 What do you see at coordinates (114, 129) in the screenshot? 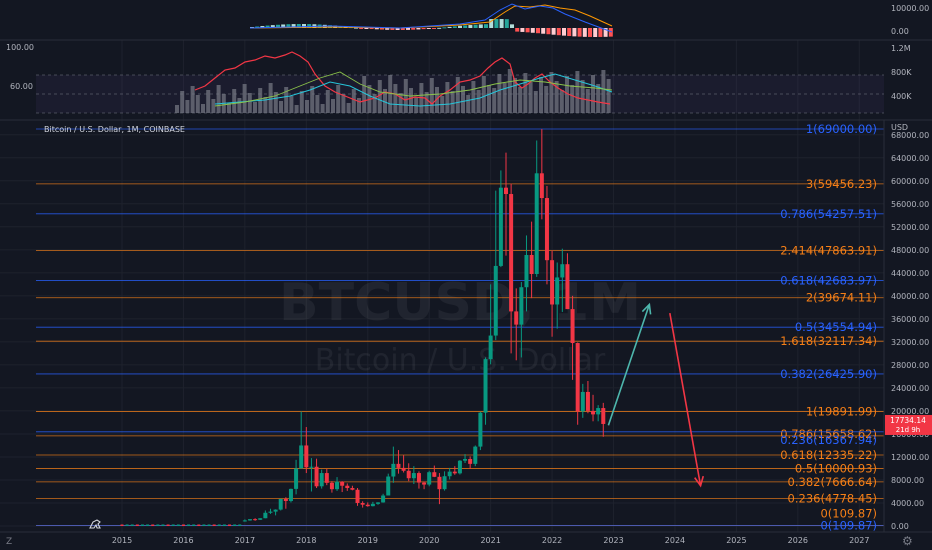
I see `symbol-line: Bitcoin / U.S. Dollar, 1M, COINBASE` at bounding box center [114, 129].